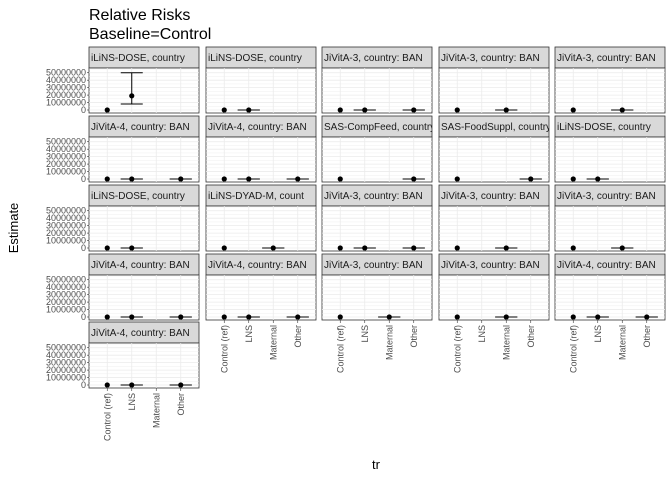 This screenshot has width=672, height=480. I want to click on facet-panel: JiVitA-4, country: BAN, so click(261, 149).